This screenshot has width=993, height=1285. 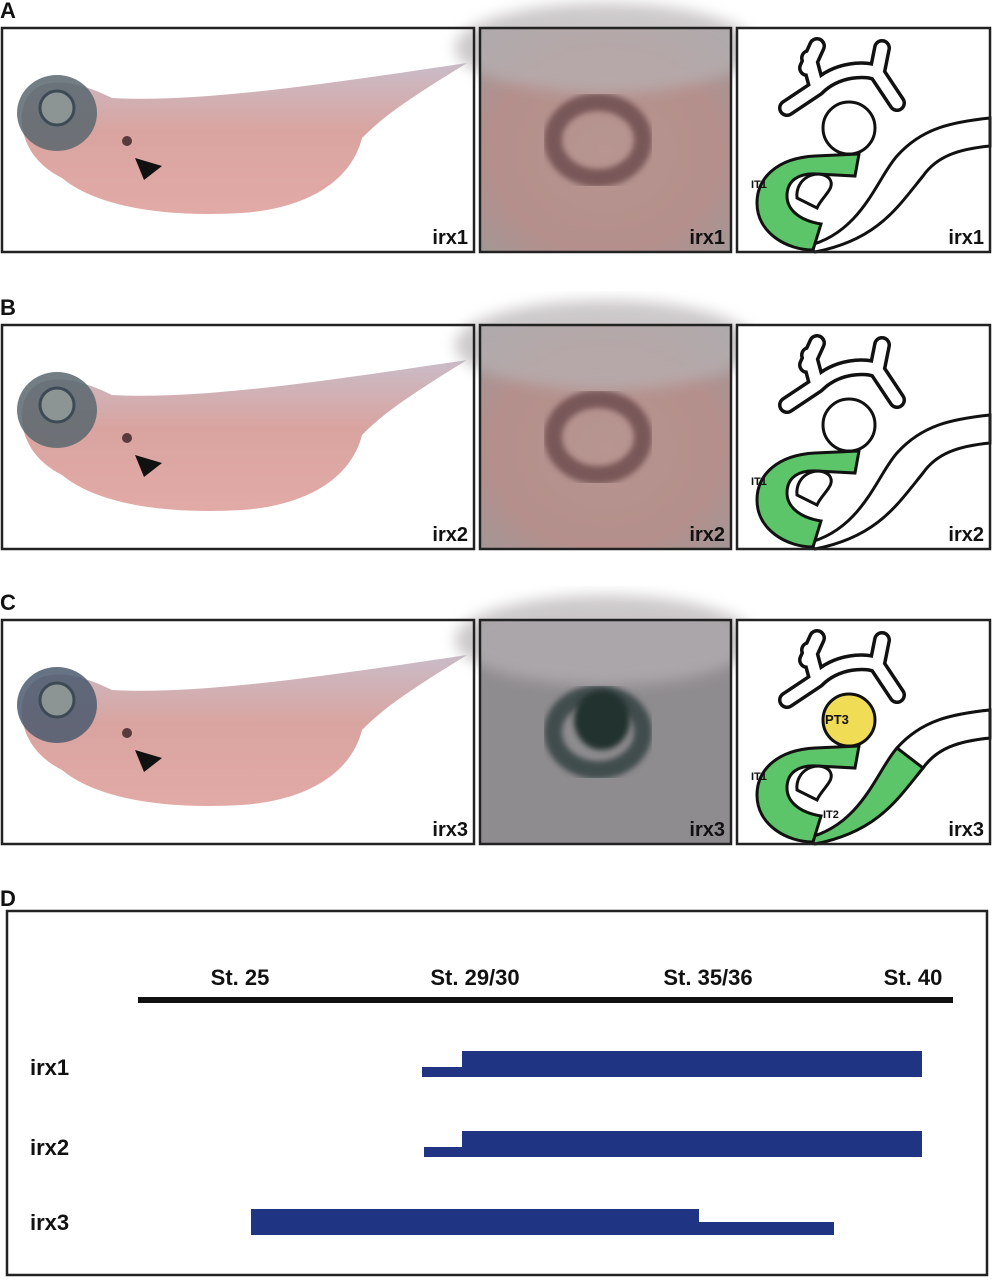 I want to click on diagram-label: IT2, so click(x=831, y=815).